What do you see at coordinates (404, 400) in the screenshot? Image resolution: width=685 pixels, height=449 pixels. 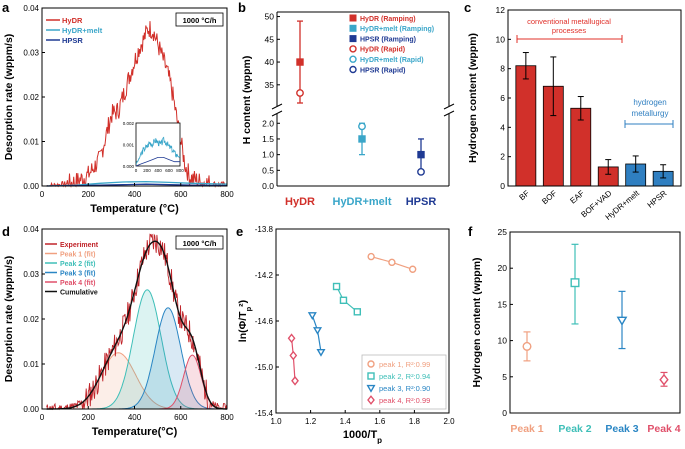 I see `legend-label: peak 4, R²:0.99` at bounding box center [404, 400].